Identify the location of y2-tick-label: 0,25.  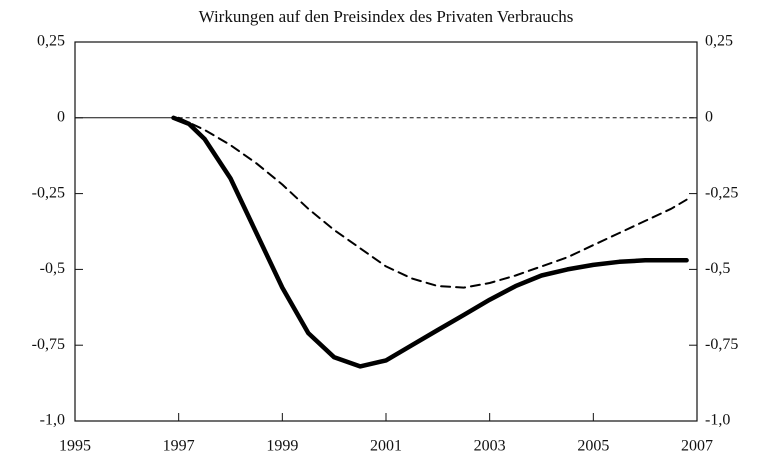
(719, 41).